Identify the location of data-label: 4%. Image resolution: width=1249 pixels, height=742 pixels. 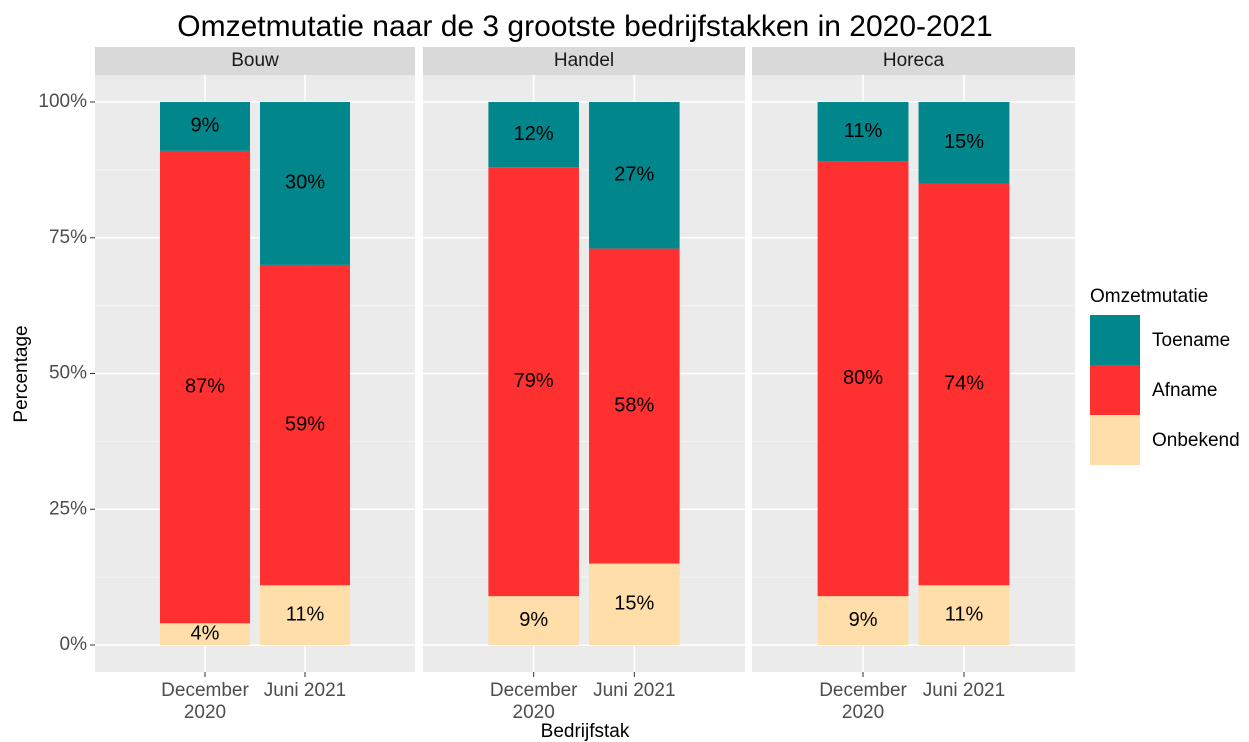
(205, 633).